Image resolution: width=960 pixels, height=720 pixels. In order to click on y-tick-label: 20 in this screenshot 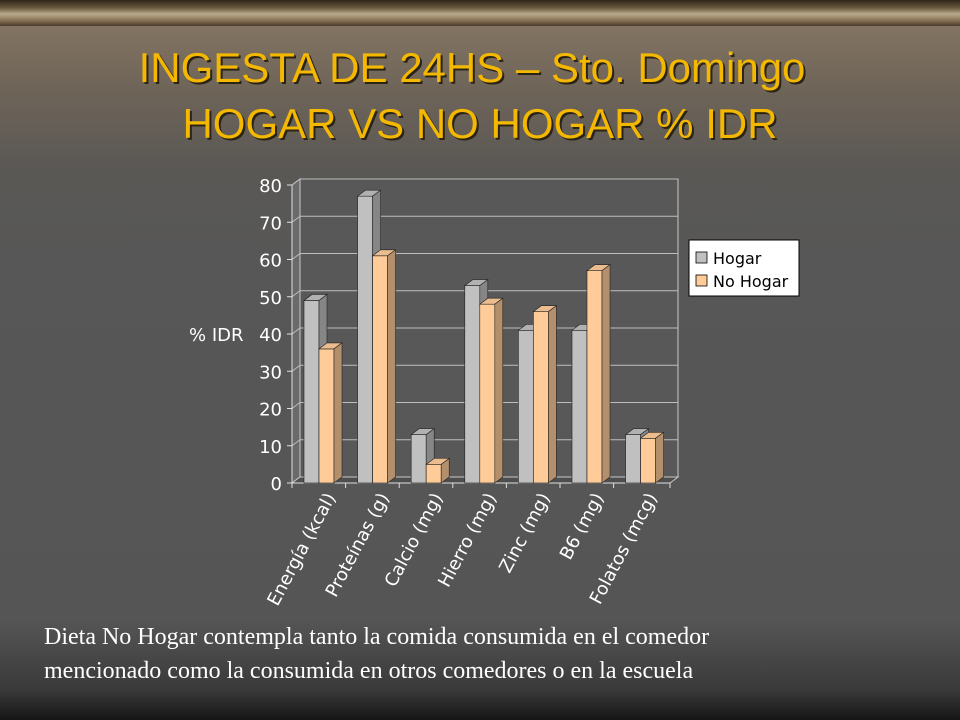, I will do `click(270, 410)`.